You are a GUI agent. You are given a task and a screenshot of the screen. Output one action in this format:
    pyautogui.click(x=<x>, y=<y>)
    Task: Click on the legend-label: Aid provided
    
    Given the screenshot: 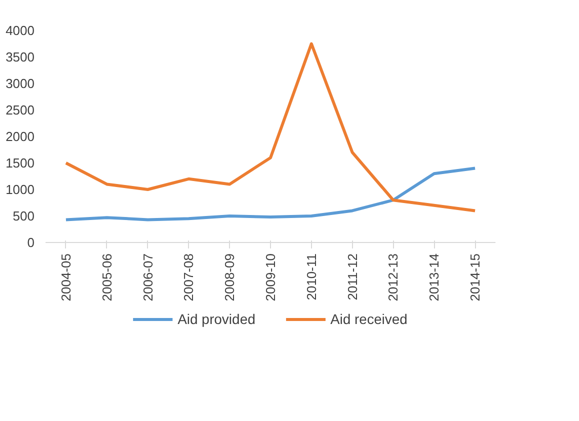 What is the action you would take?
    pyautogui.click(x=217, y=319)
    